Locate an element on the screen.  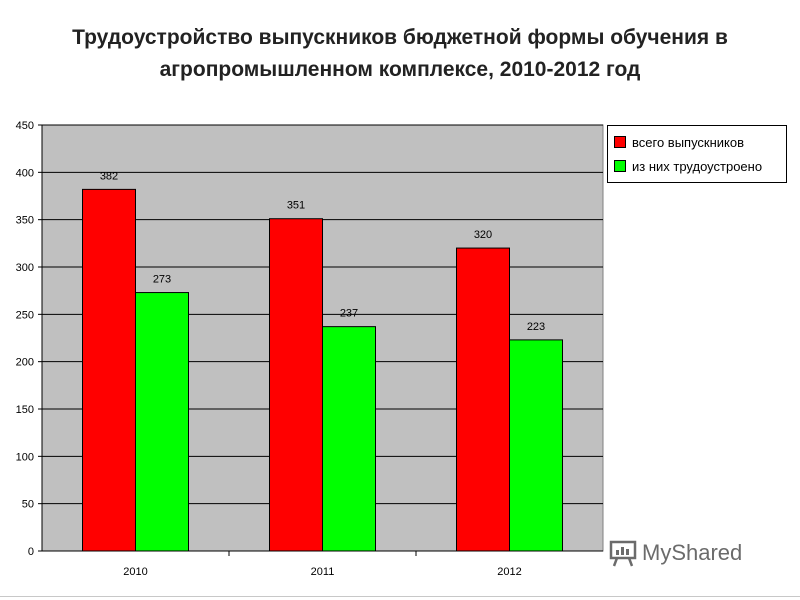
y-tick-label: 400 is located at coordinates (25, 173).